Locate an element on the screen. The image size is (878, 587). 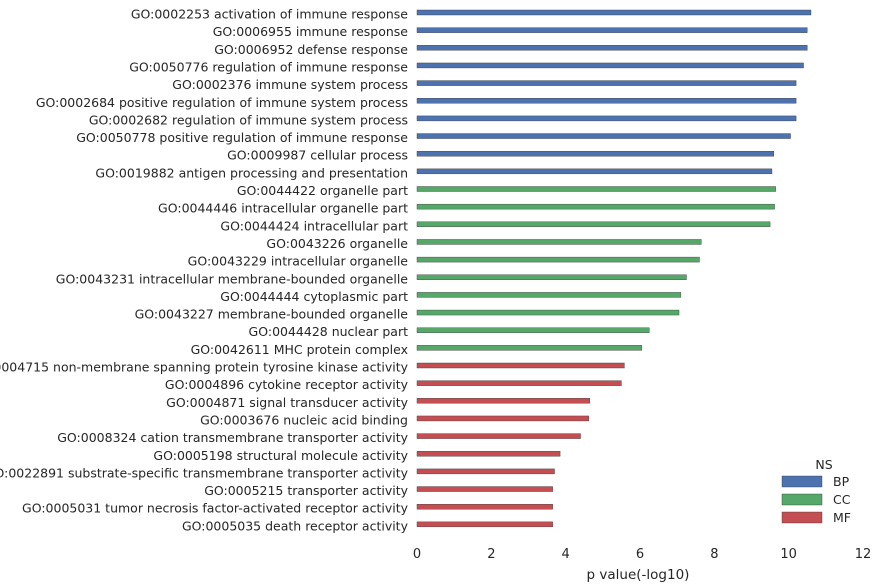
x-tick-label: 8 is located at coordinates (714, 554).